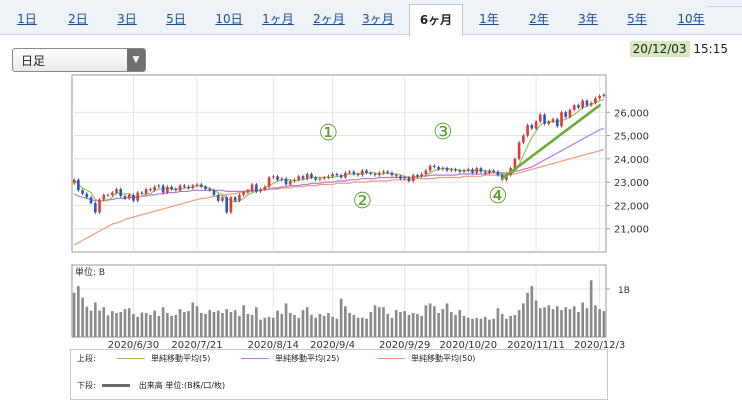 The width and height of the screenshot is (742, 404). What do you see at coordinates (498, 196) in the screenshot?
I see `annotation-marker-4: ④` at bounding box center [498, 196].